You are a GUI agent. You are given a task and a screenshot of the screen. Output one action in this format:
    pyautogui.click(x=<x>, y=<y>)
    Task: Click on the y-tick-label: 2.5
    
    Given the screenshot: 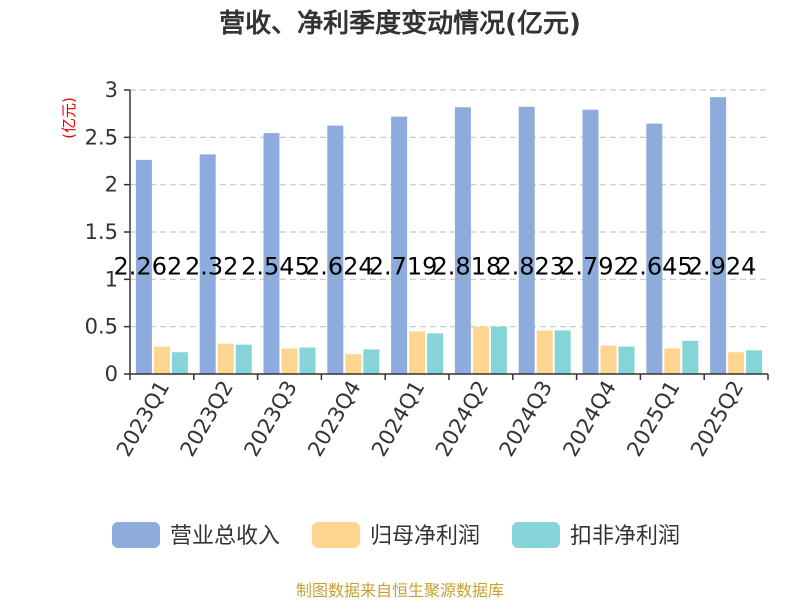 What is the action you would take?
    pyautogui.click(x=101, y=137)
    